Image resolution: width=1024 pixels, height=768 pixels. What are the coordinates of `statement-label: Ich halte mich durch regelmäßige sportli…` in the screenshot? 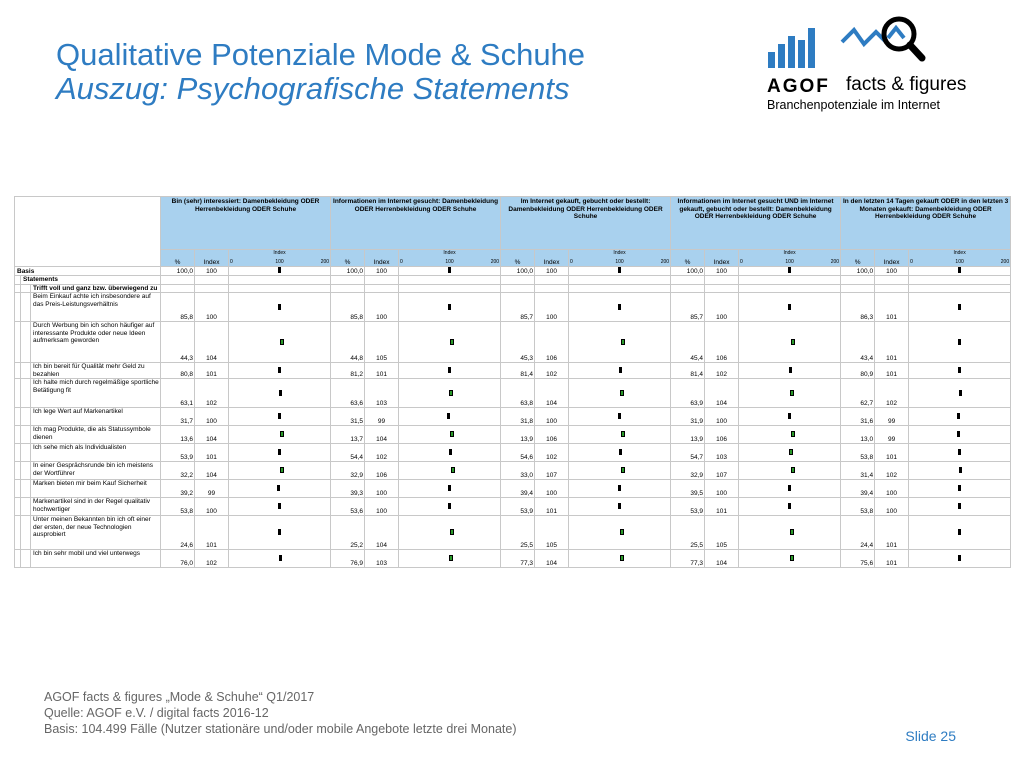 It's located at (95, 393).